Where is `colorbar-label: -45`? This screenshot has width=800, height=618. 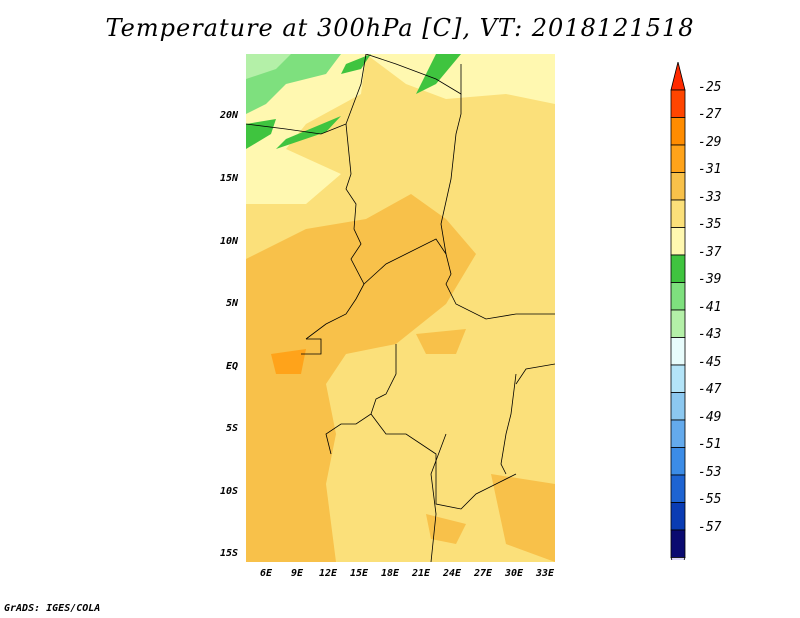
colorbar-label: -45 is located at coordinates (710, 362).